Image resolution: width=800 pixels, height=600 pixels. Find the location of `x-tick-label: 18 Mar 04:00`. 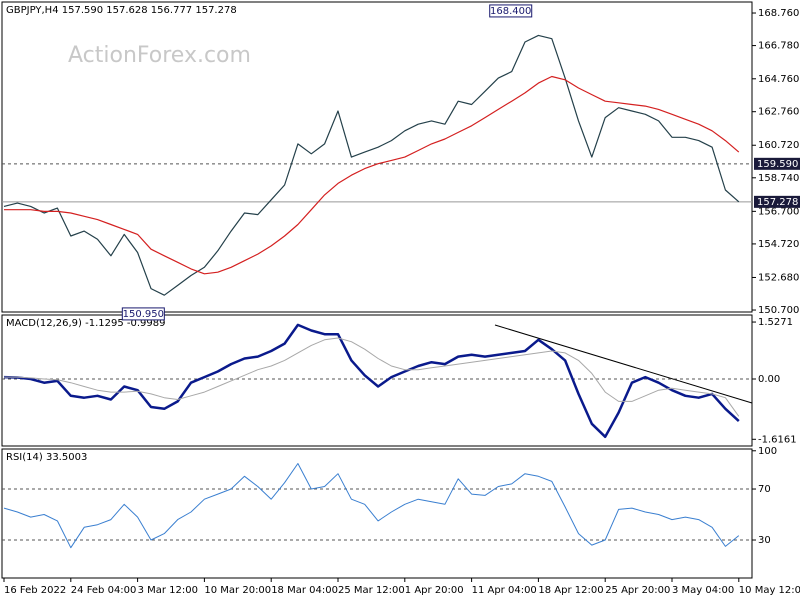

x-tick-label: 18 Mar 04:00 is located at coordinates (304, 590).